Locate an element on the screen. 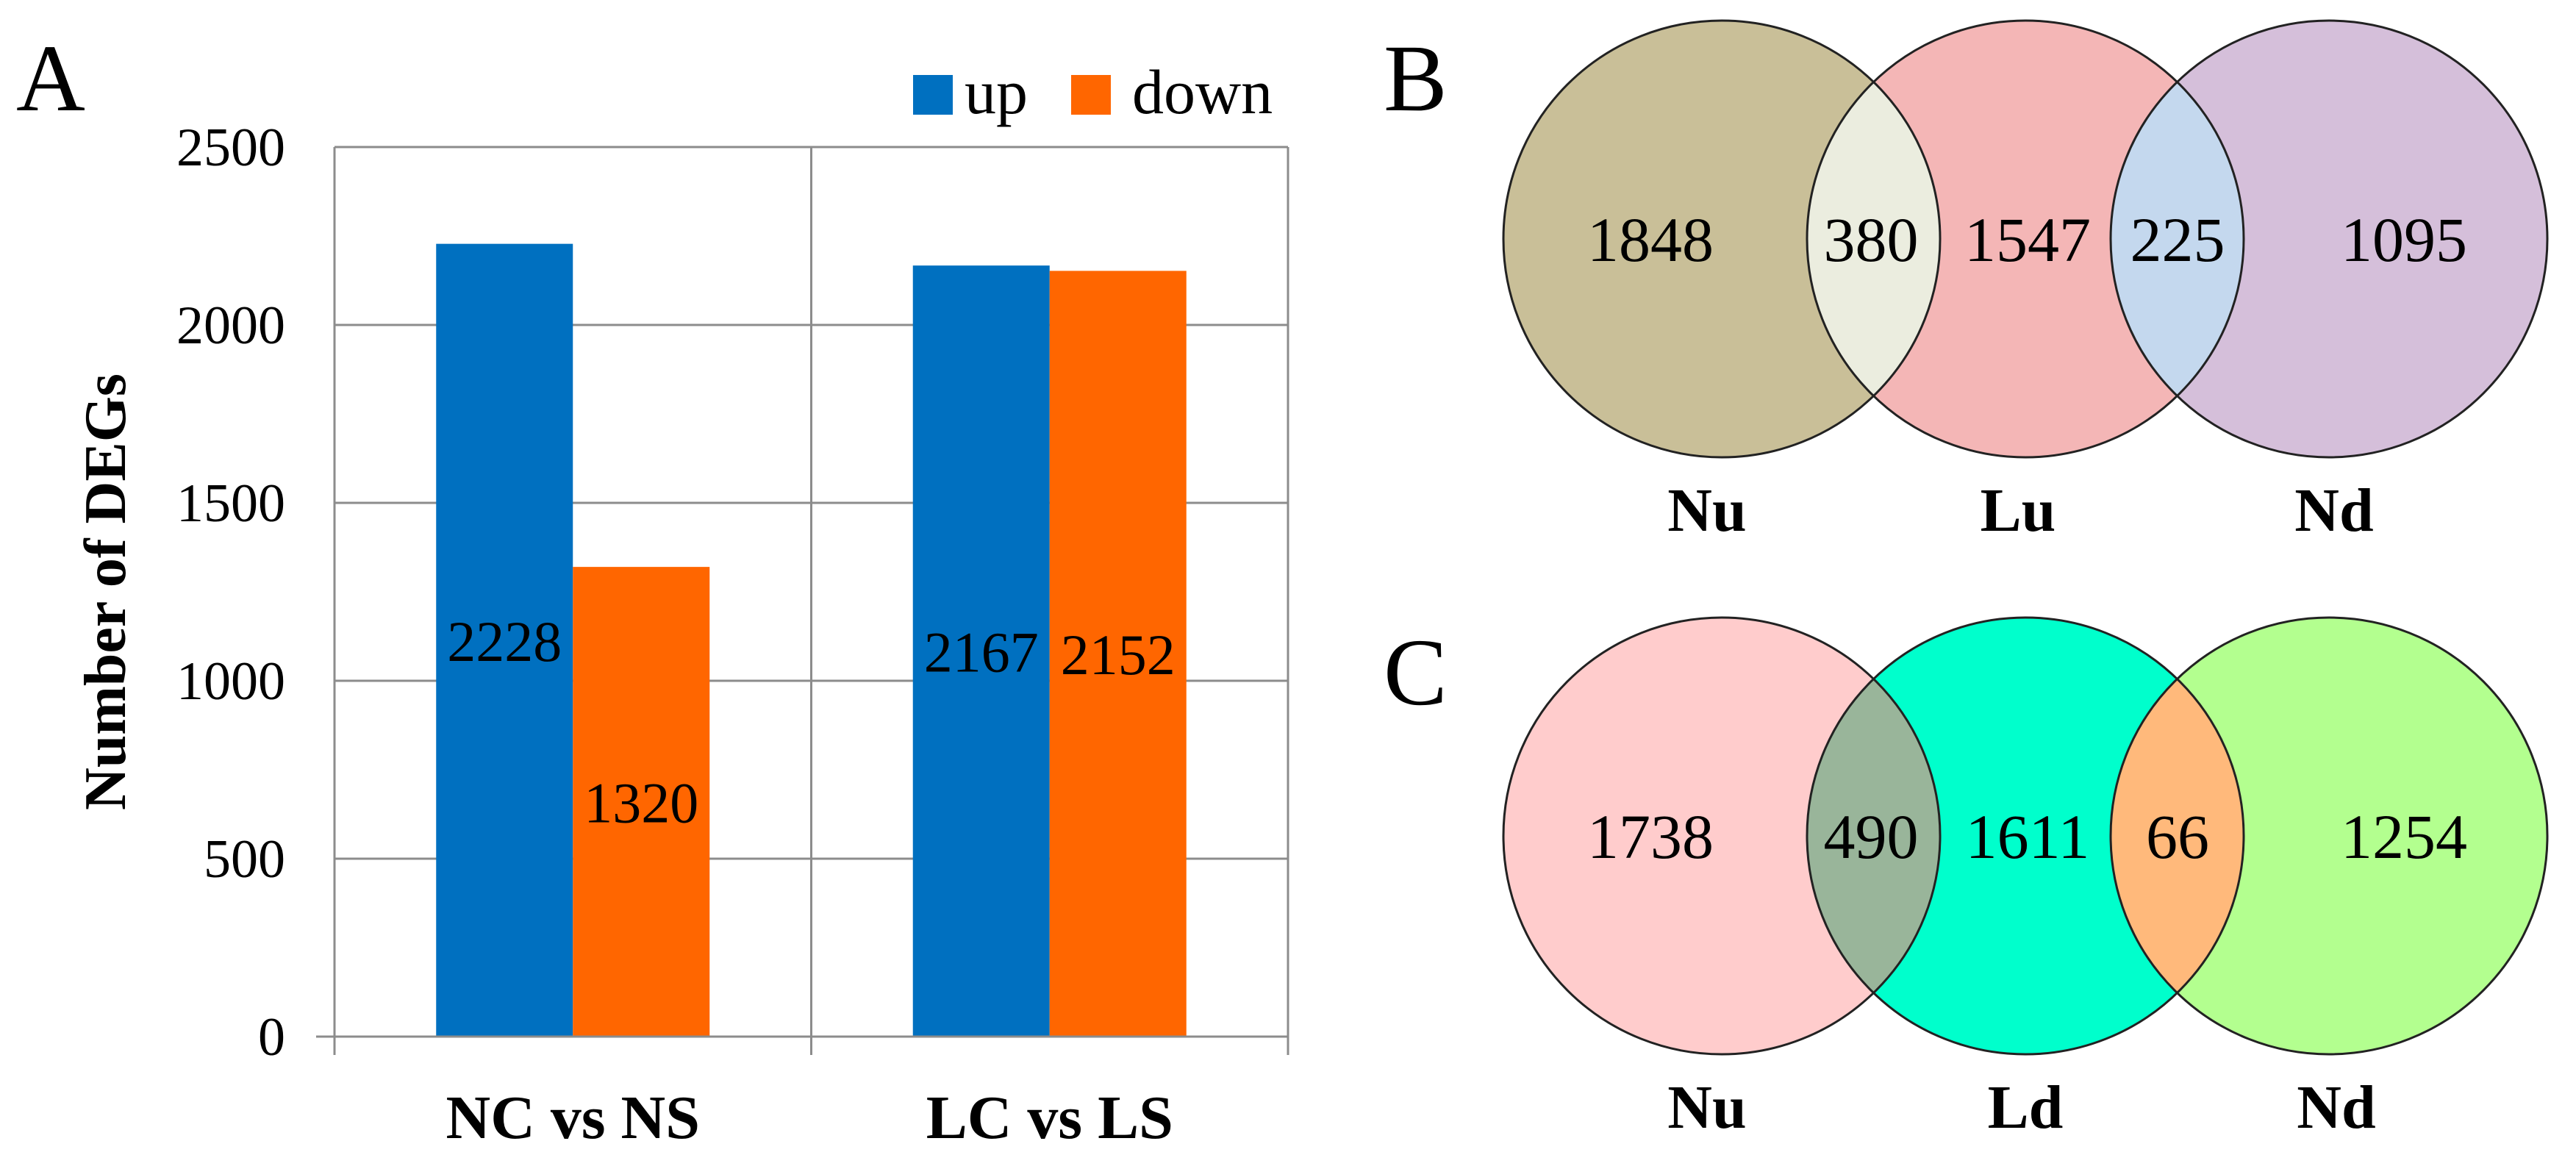 The image size is (2576, 1166). legend-swatch-down is located at coordinates (1091, 95).